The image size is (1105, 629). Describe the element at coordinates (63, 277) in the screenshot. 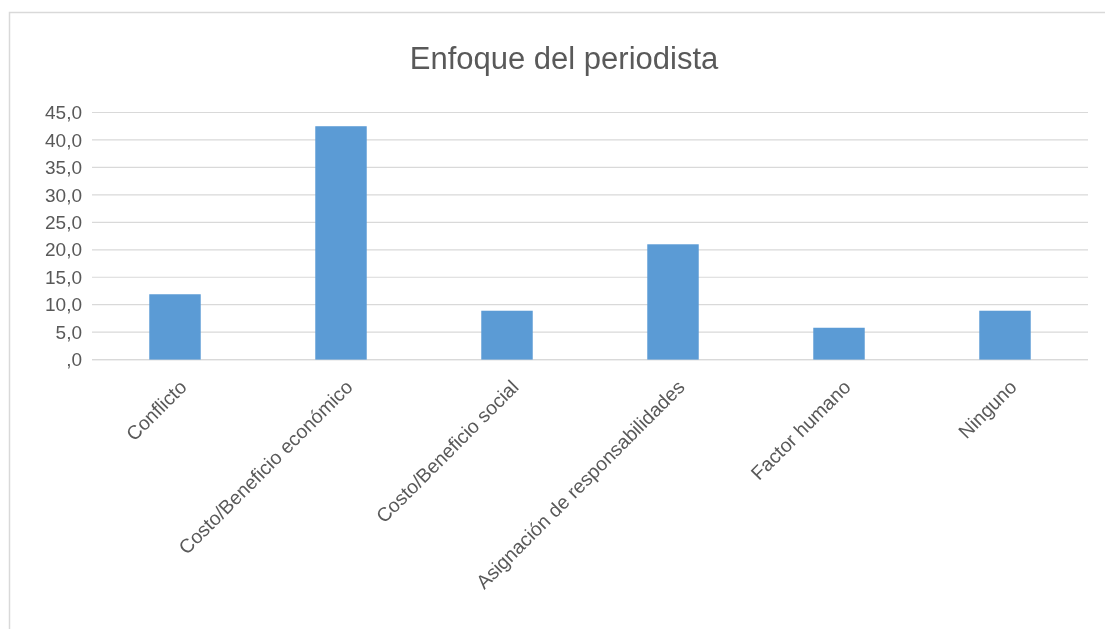

I see `y-tick-label: 15,0` at that location.